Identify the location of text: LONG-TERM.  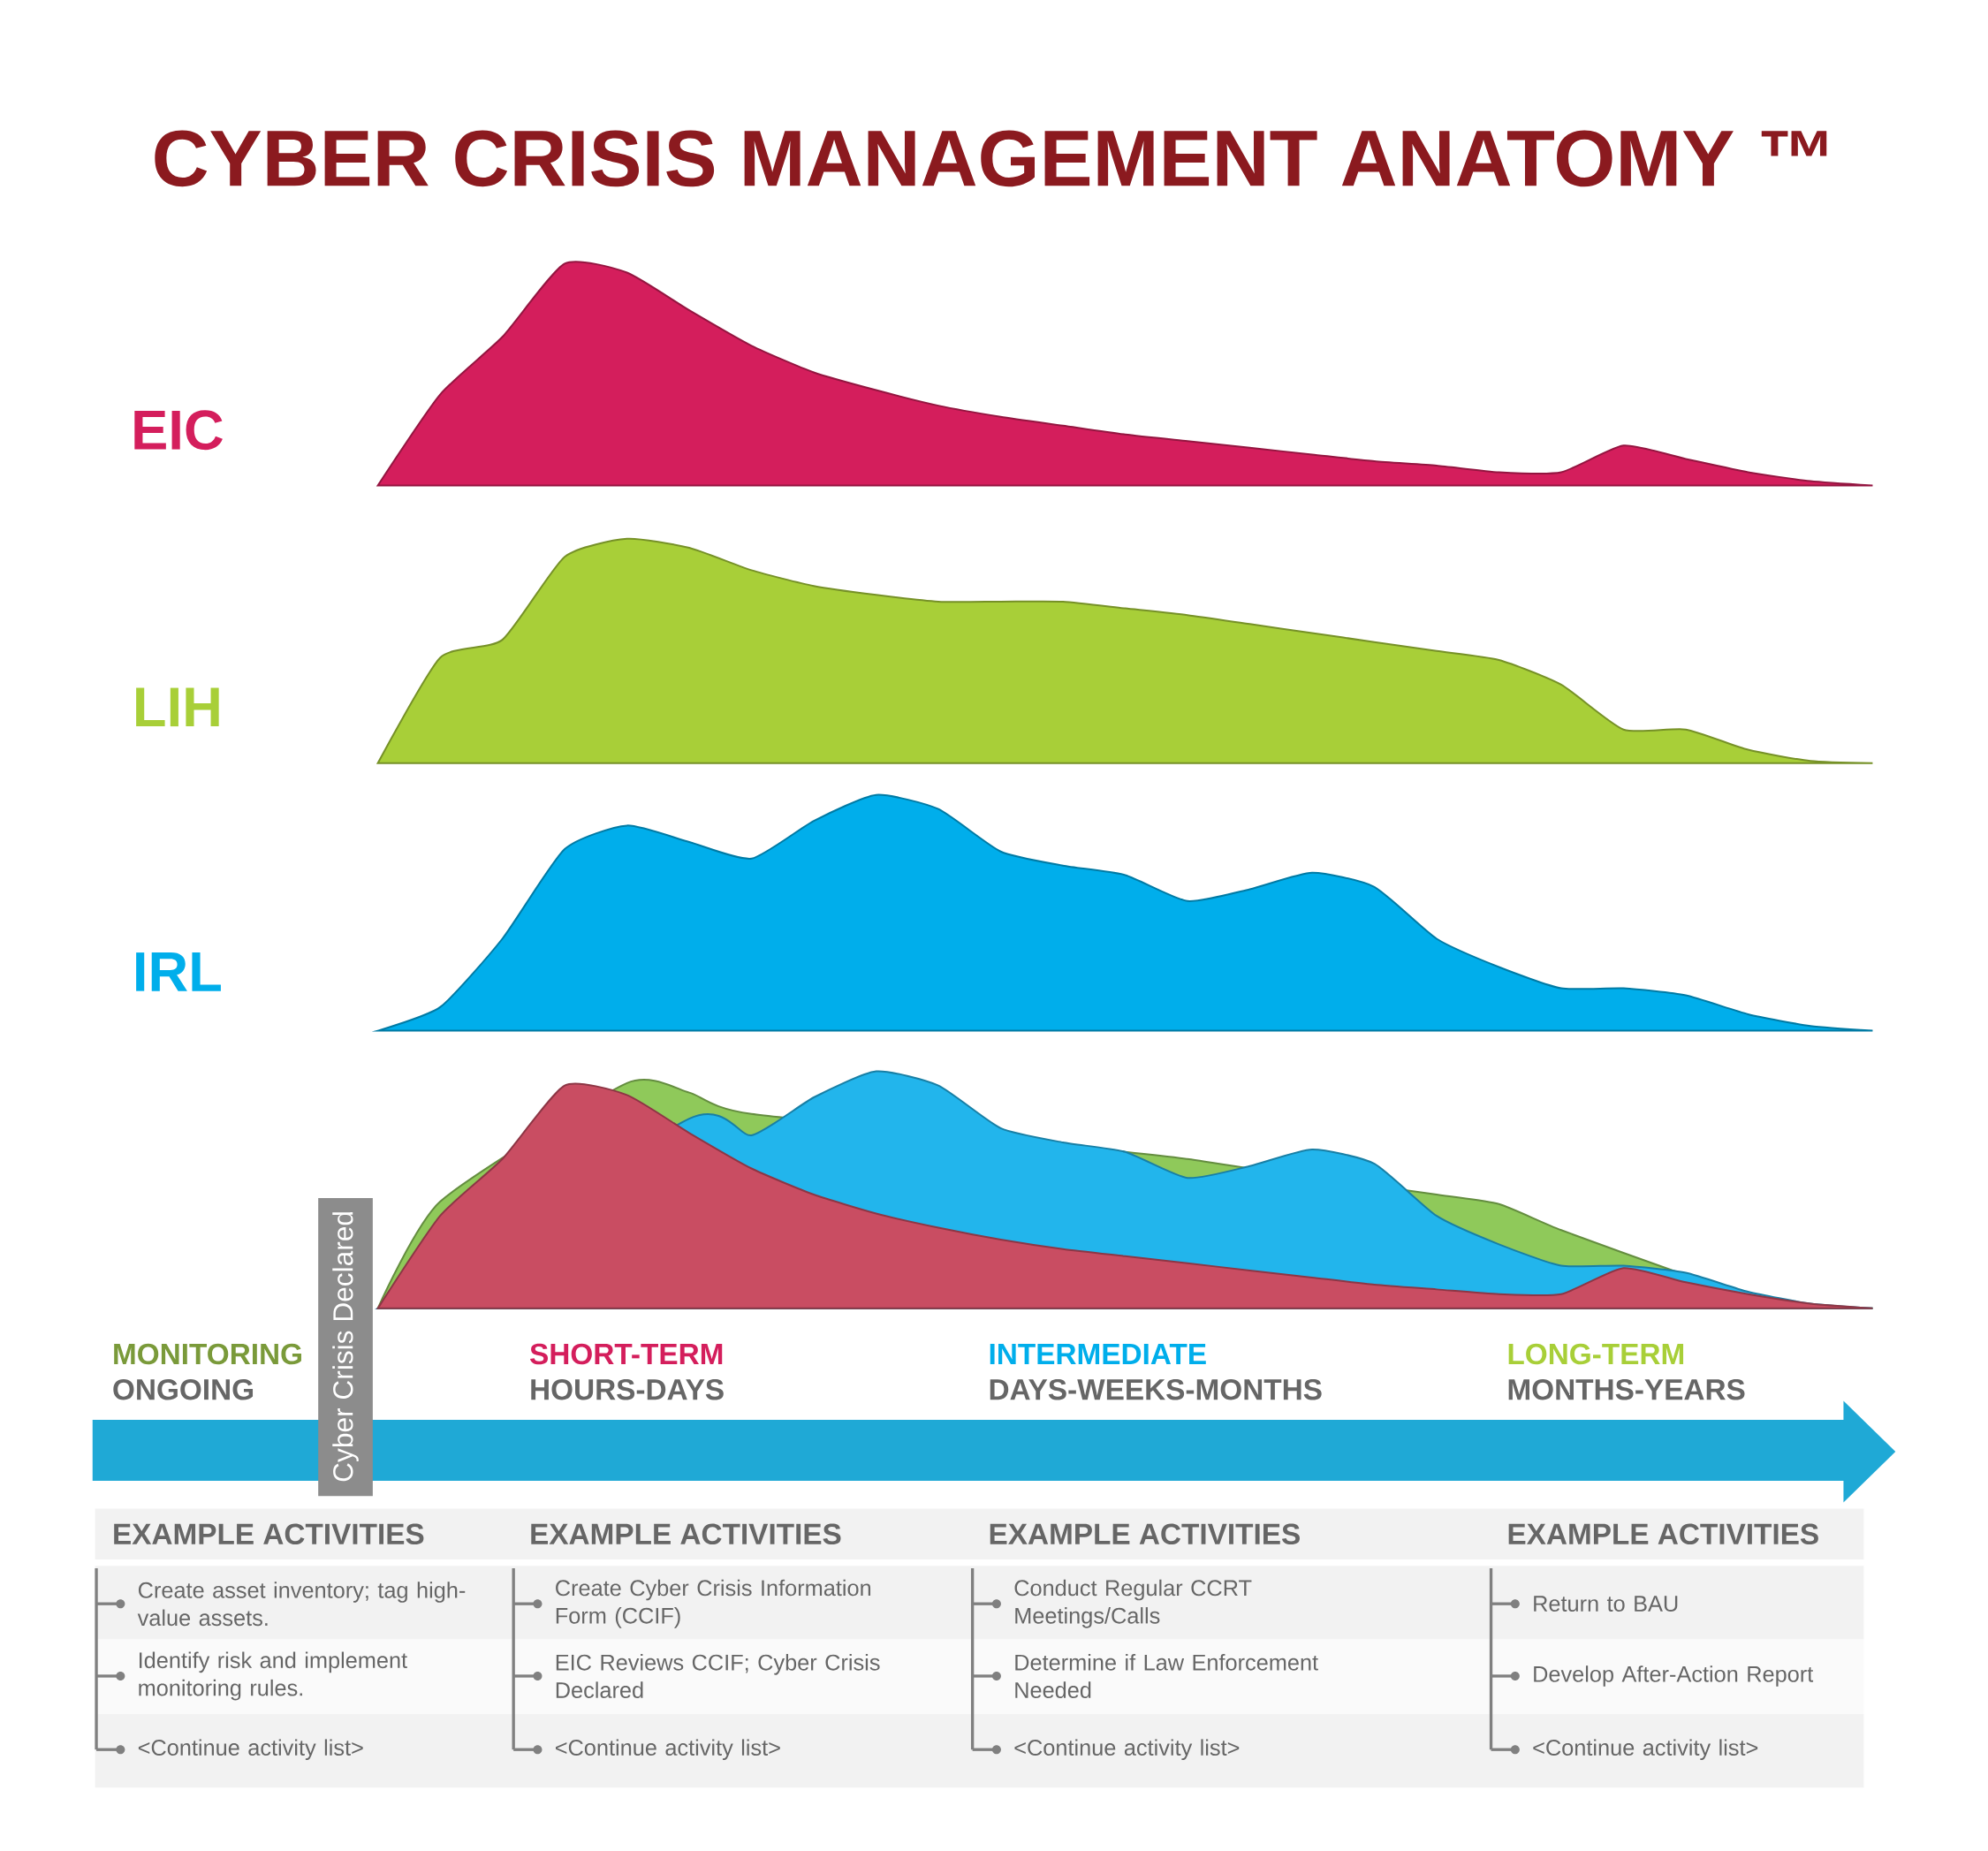
(1596, 1354).